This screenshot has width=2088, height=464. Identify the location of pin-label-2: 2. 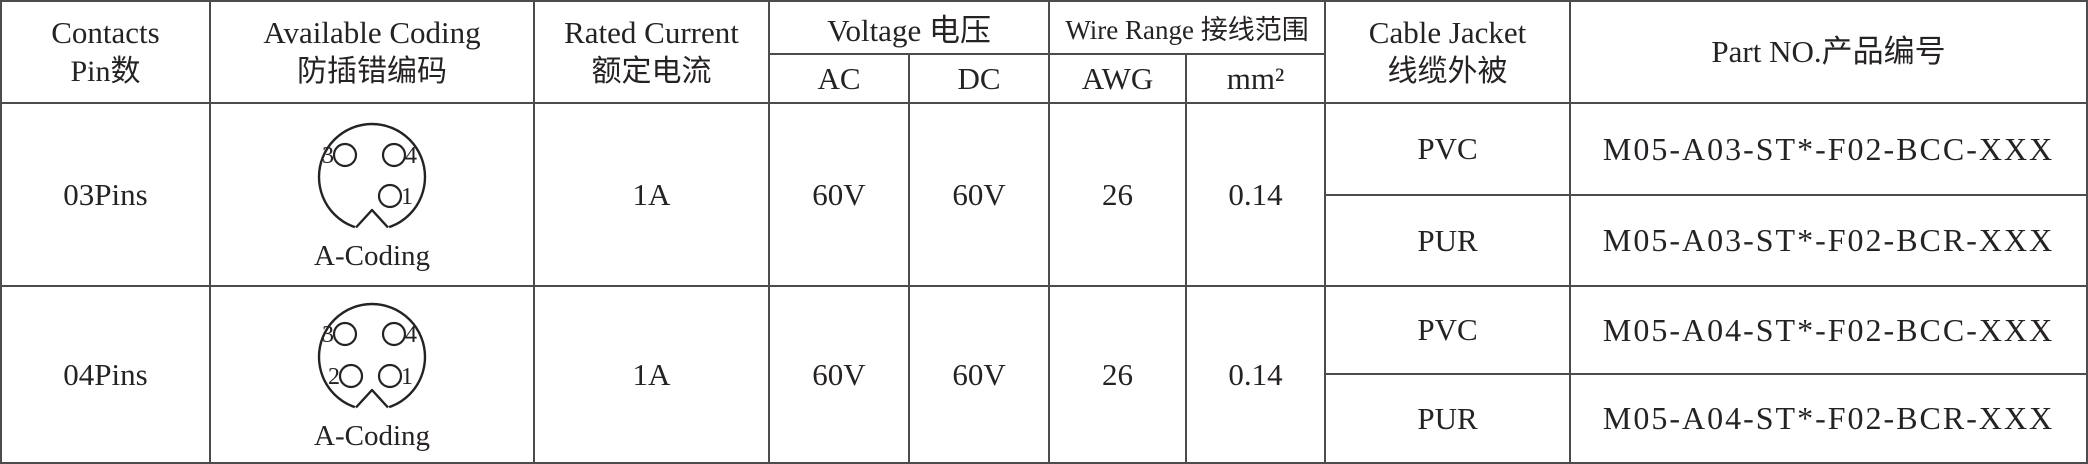
(334, 377).